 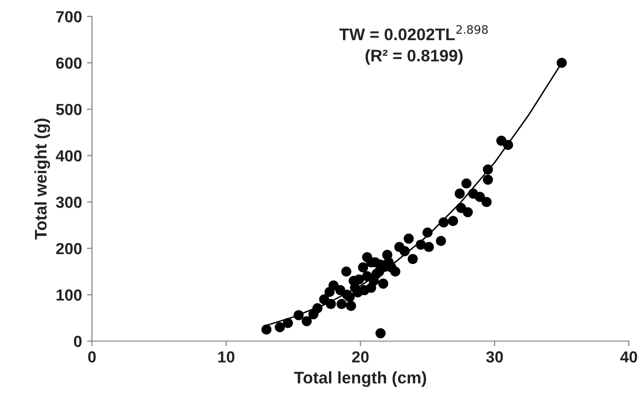 What do you see at coordinates (69, 63) in the screenshot?
I see `y-tick-label: 600` at bounding box center [69, 63].